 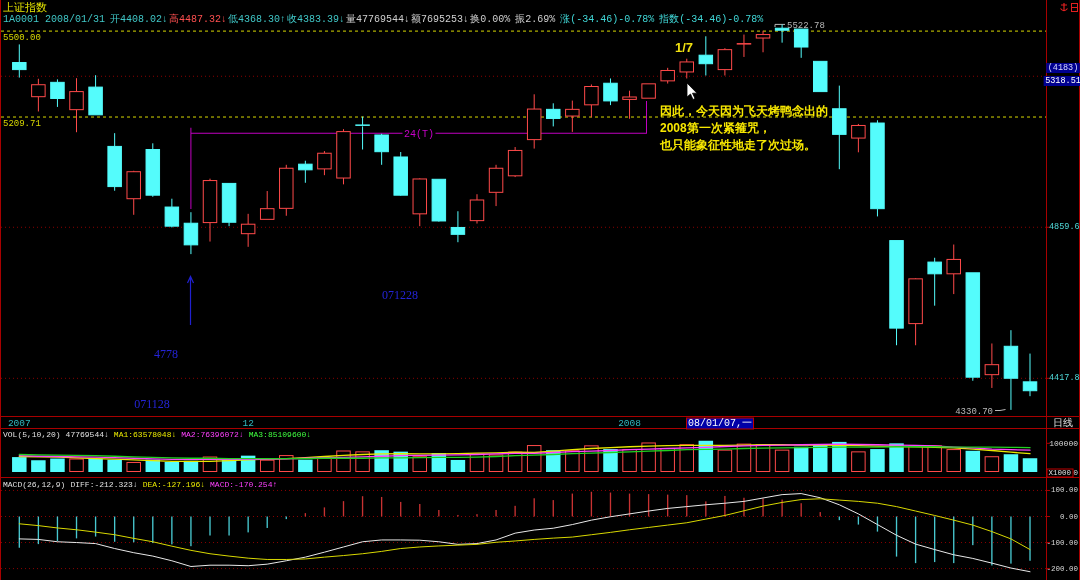 I want to click on y-tick-label: 4859.6, so click(x=1064, y=227).